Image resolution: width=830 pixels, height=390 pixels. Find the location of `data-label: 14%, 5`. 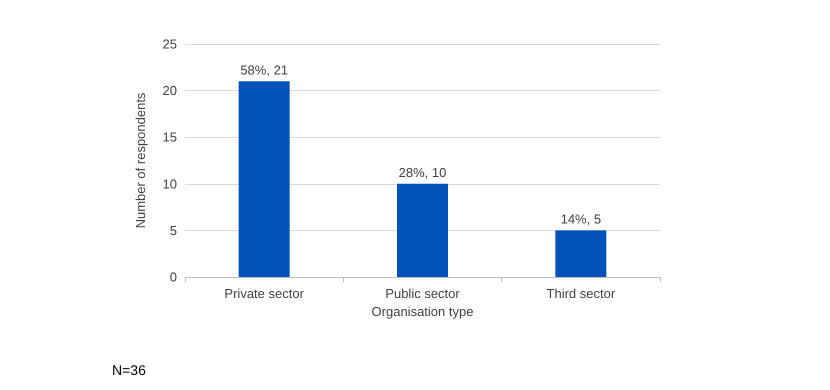

data-label: 14%, 5 is located at coordinates (581, 218).